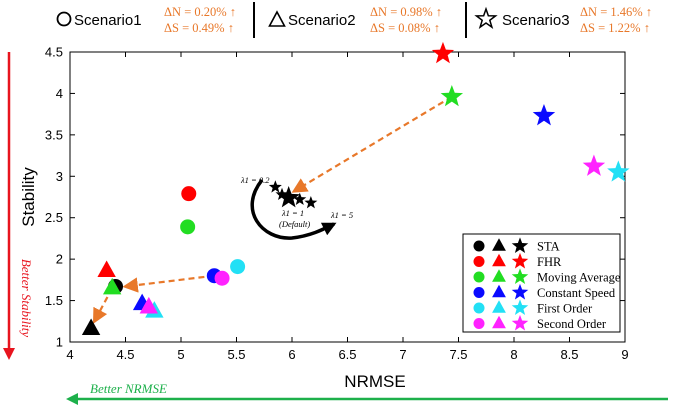 The height and width of the screenshot is (409, 675). What do you see at coordinates (594, 165) in the screenshot?
I see `second-order-star-point` at bounding box center [594, 165].